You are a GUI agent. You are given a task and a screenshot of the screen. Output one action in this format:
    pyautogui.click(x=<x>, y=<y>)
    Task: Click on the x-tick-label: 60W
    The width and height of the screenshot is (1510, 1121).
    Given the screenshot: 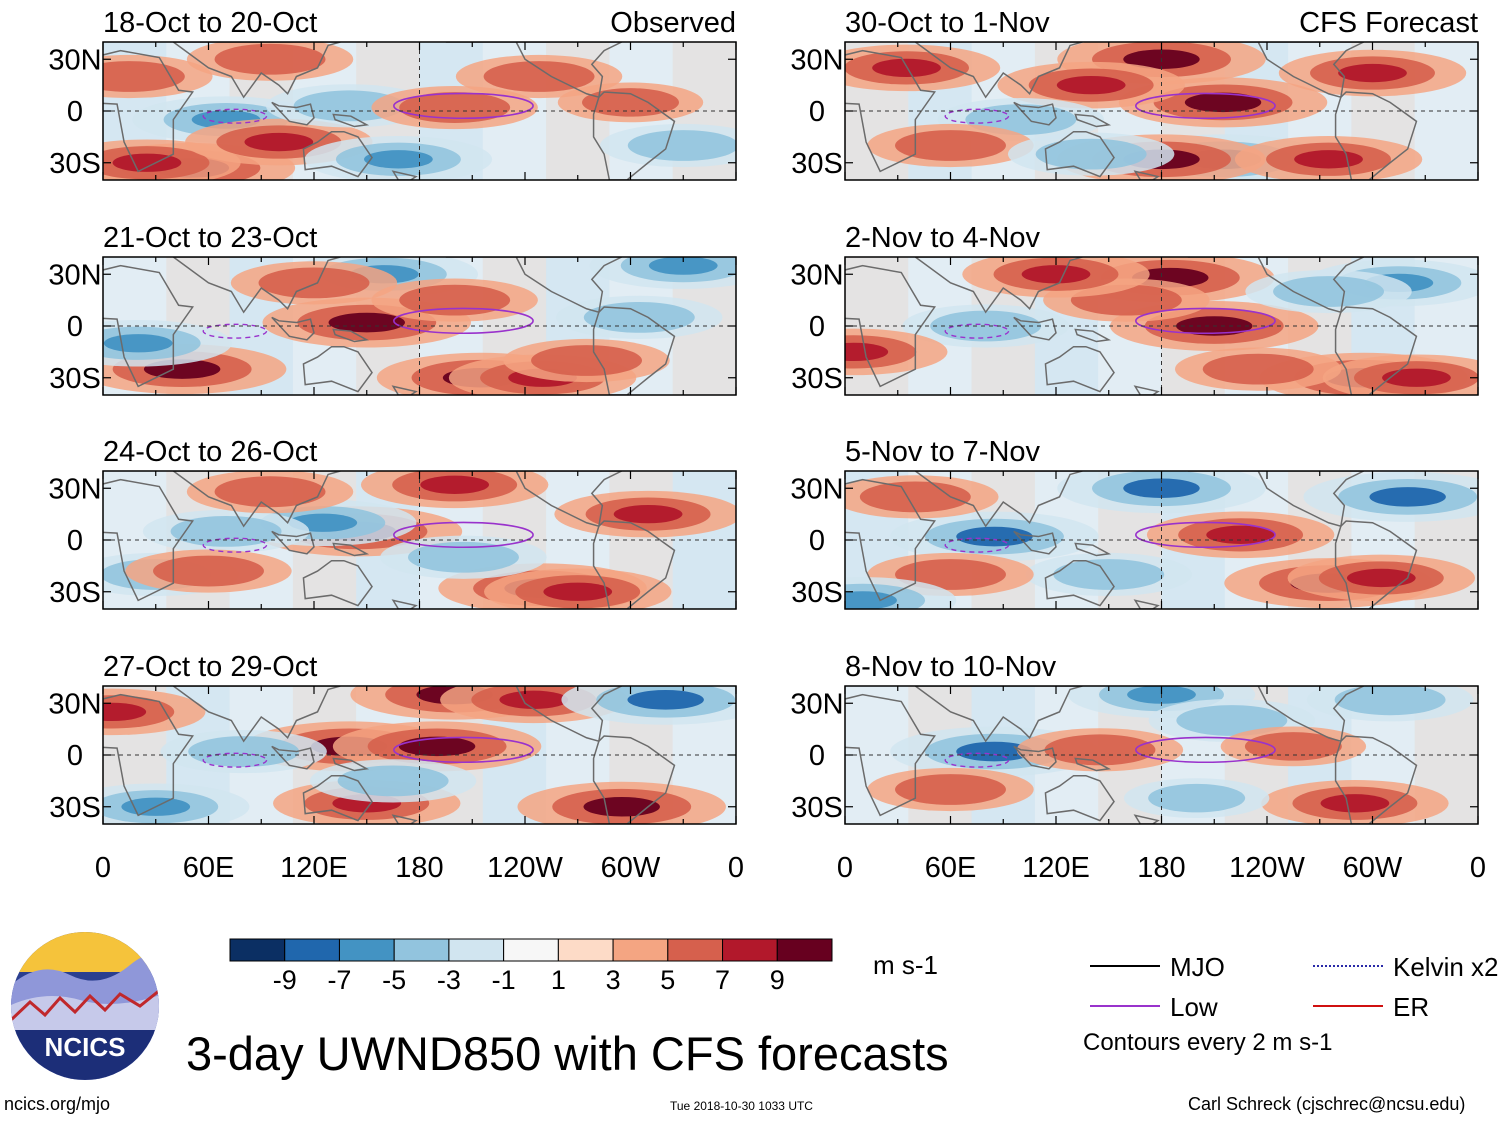 What is the action you would take?
    pyautogui.click(x=1373, y=868)
    